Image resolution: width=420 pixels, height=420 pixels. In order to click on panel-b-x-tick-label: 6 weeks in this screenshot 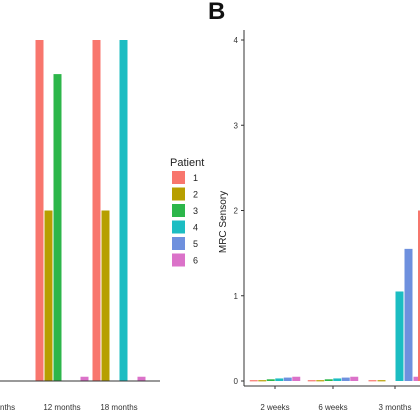, I will do `click(332, 407)`.